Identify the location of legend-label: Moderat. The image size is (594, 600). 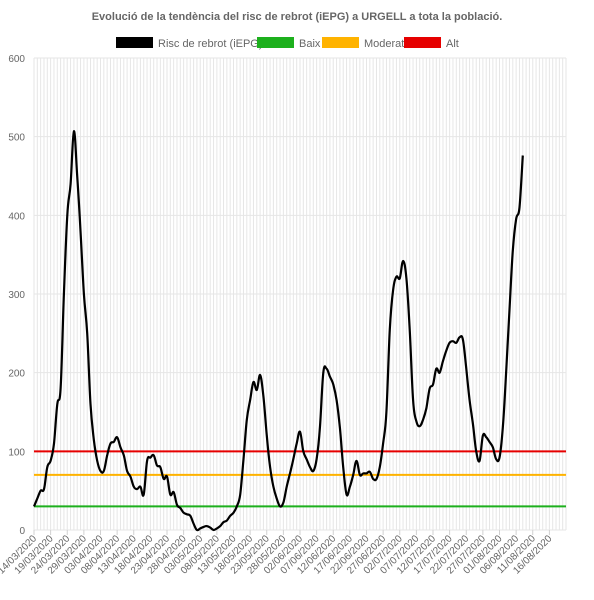
(384, 44).